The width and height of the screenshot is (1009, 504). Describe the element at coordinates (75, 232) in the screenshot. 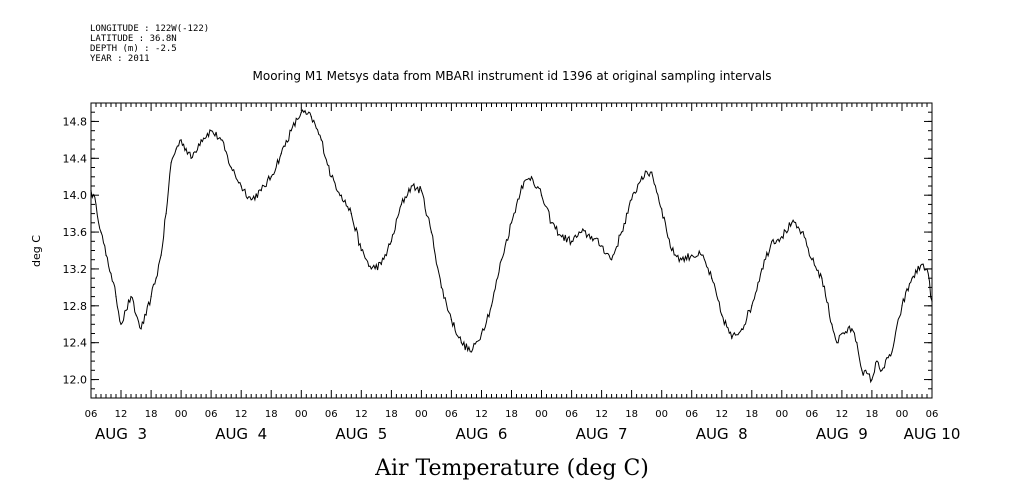

I see `y-tick-label: 13.6` at that location.